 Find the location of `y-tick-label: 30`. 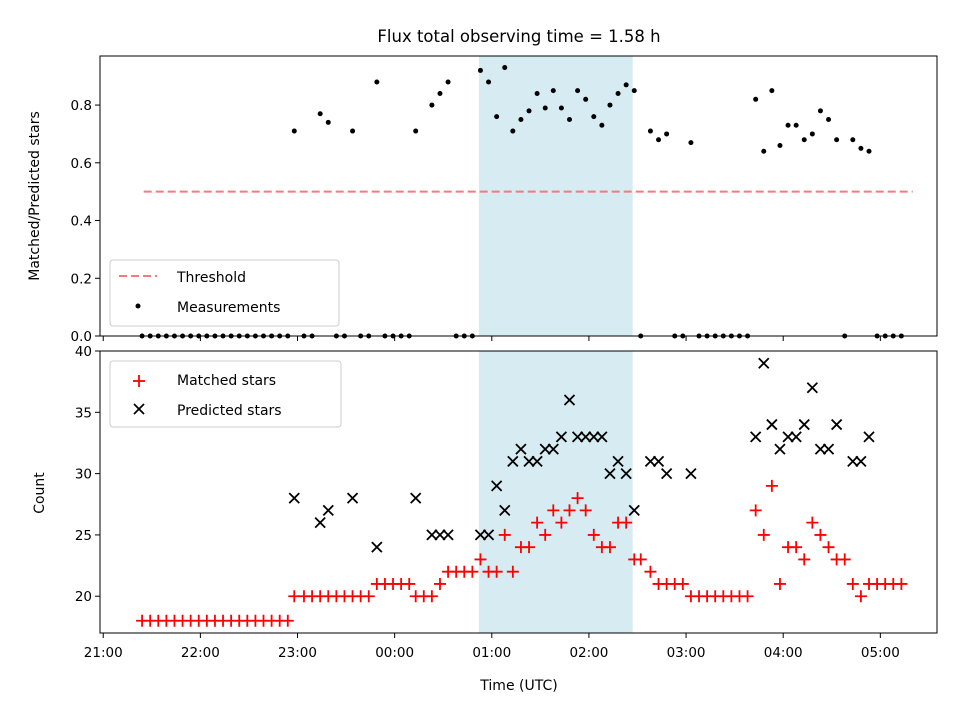

y-tick-label: 30 is located at coordinates (83, 475).